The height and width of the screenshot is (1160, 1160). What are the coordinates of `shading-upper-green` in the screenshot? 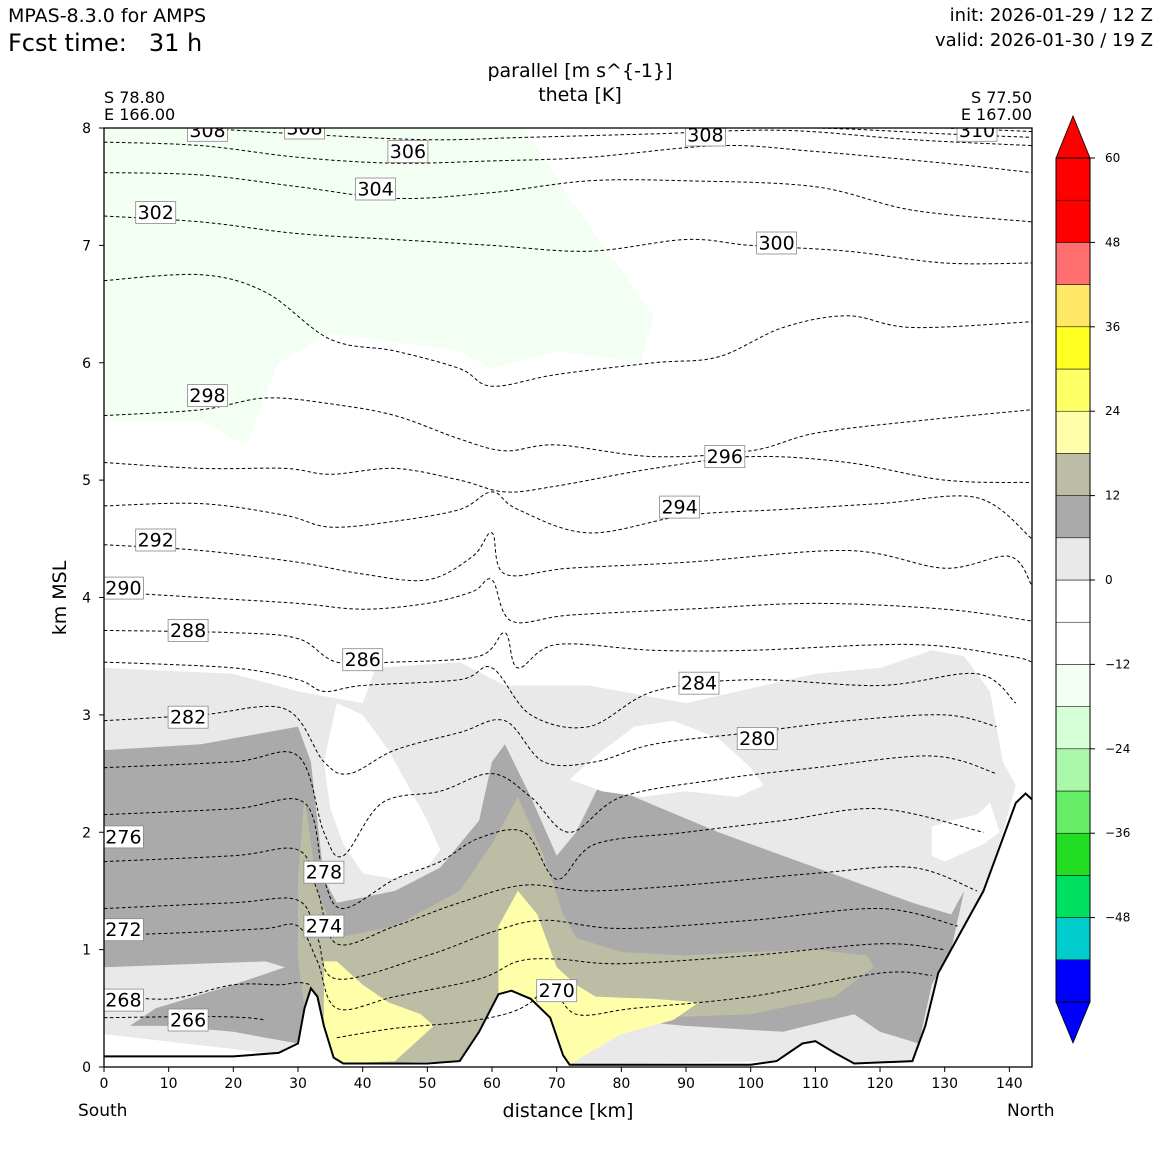 It's located at (379, 286).